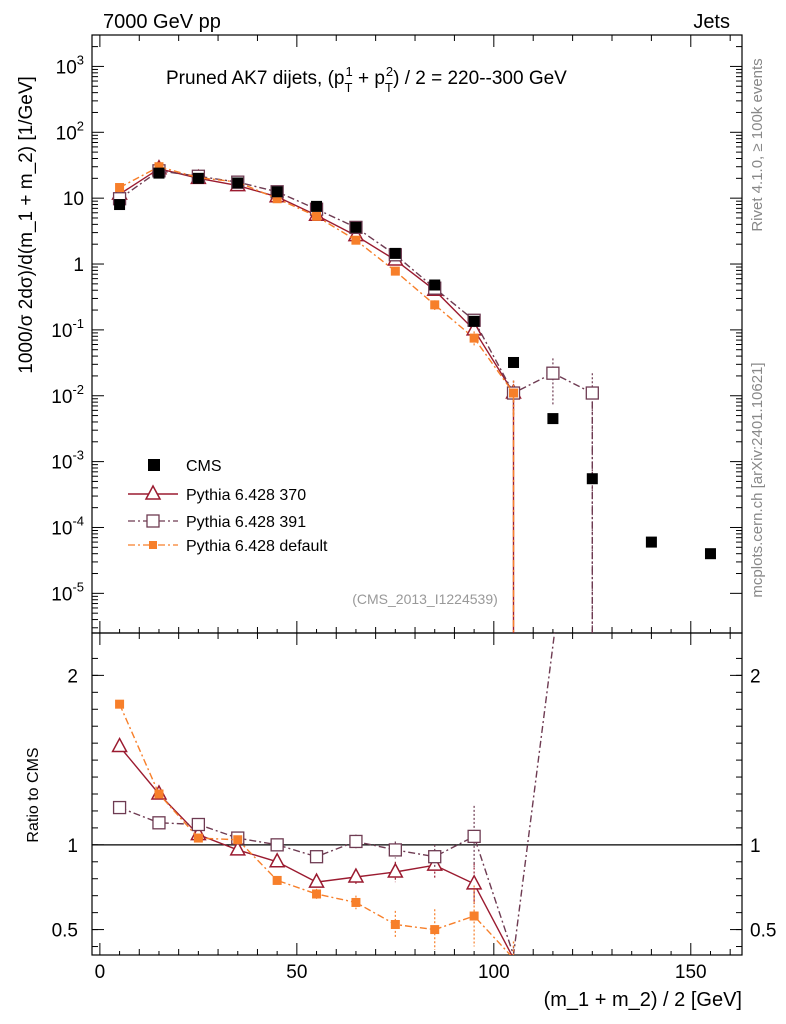 The width and height of the screenshot is (786, 1024). Describe the element at coordinates (255, 78) in the screenshot. I see `title-main: Pruned AK7 dijets, (p` at that location.